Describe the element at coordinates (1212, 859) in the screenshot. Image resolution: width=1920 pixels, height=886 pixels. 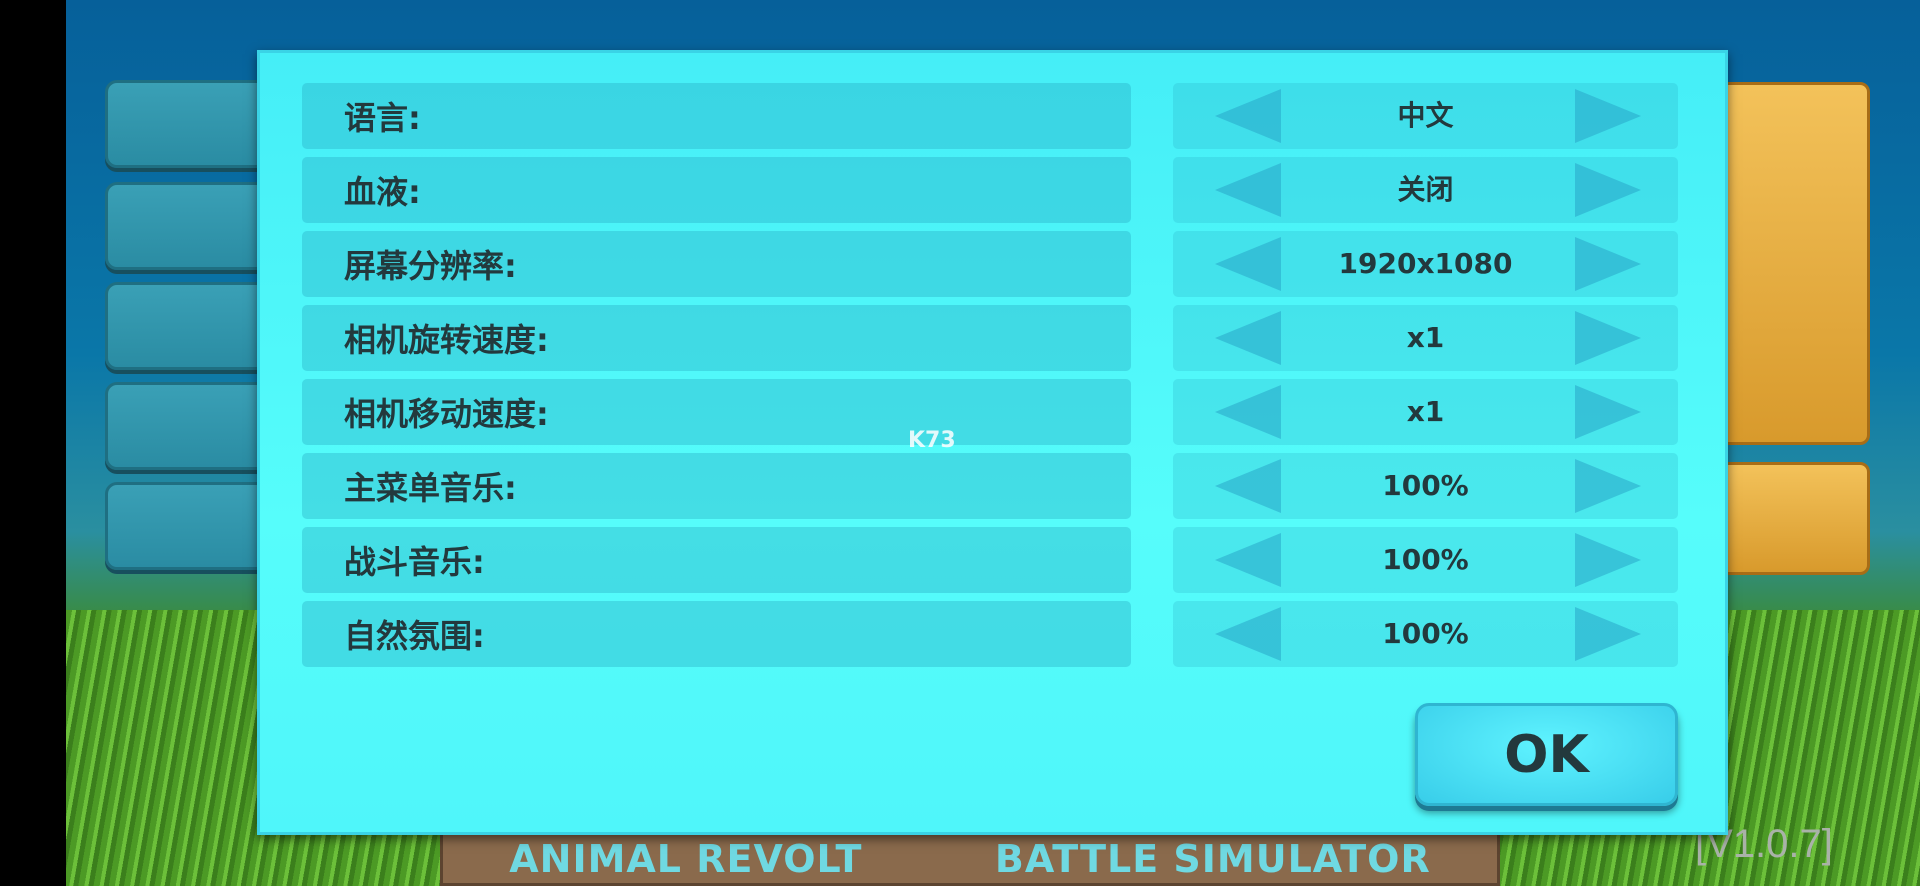
I see `logo-right-text: BATTLE SIMULATOR` at that location.